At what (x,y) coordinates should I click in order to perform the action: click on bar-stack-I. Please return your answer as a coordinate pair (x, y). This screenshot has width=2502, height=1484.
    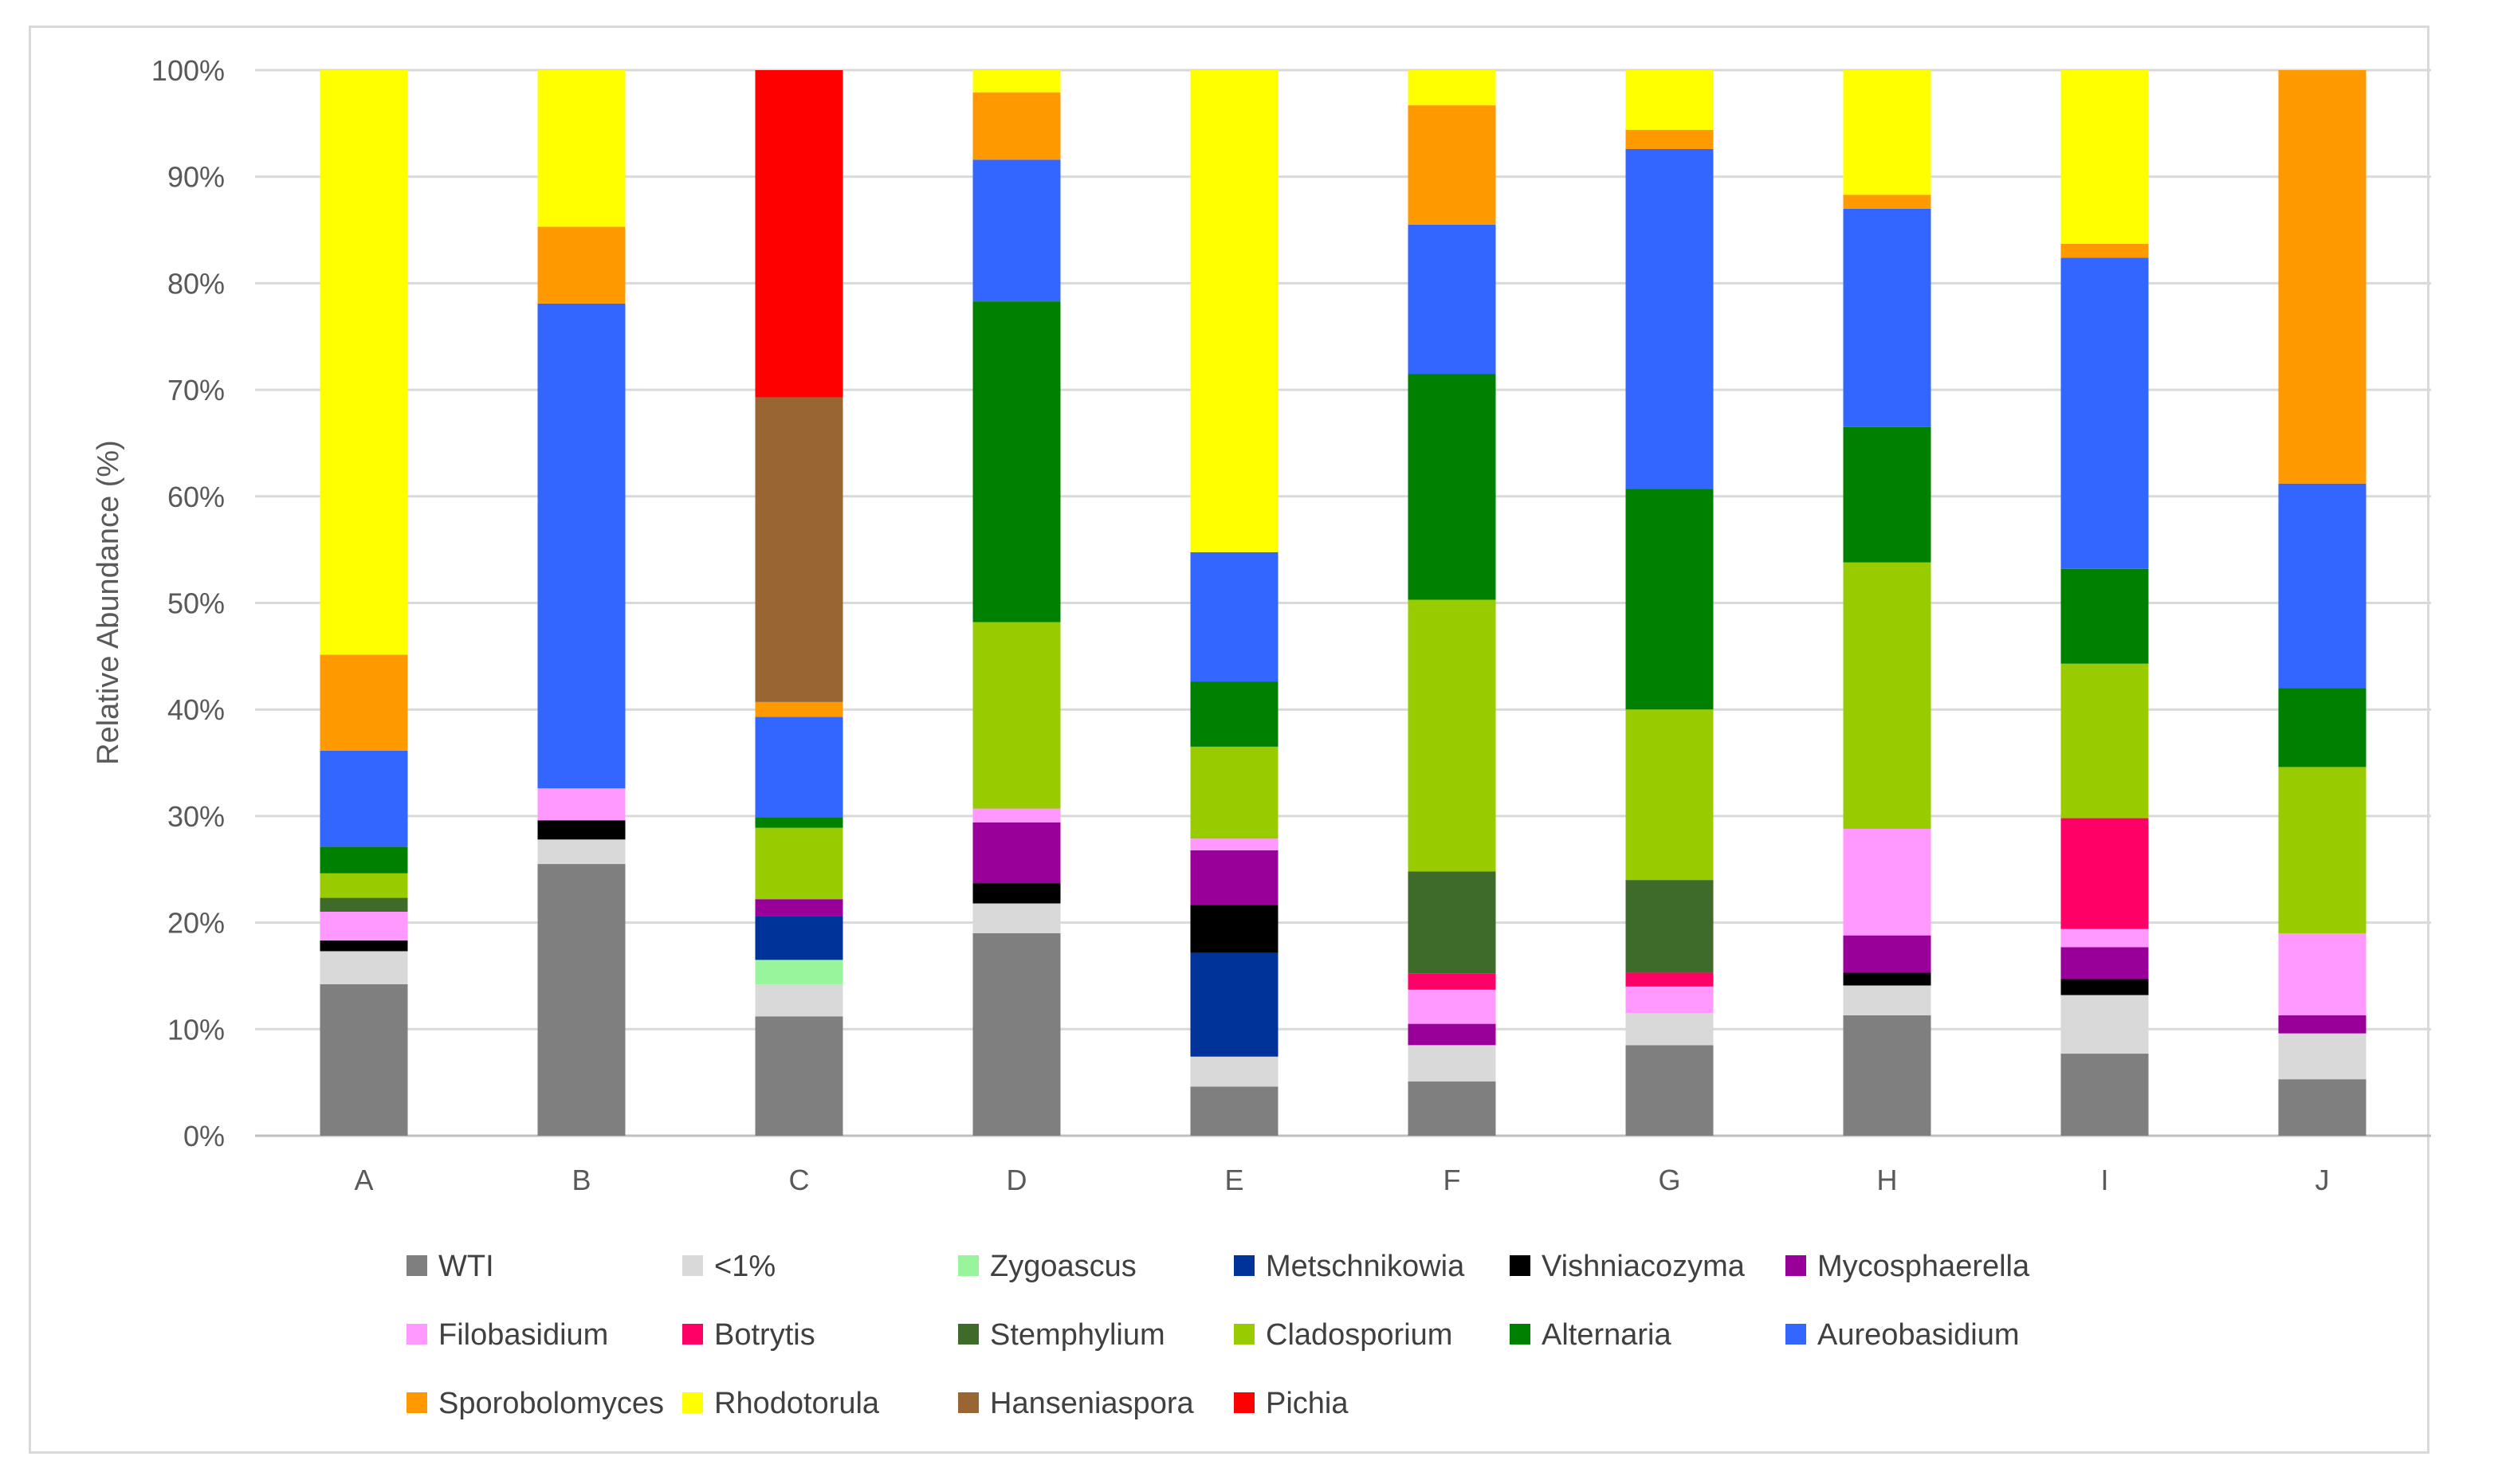
    Looking at the image, I should click on (2104, 603).